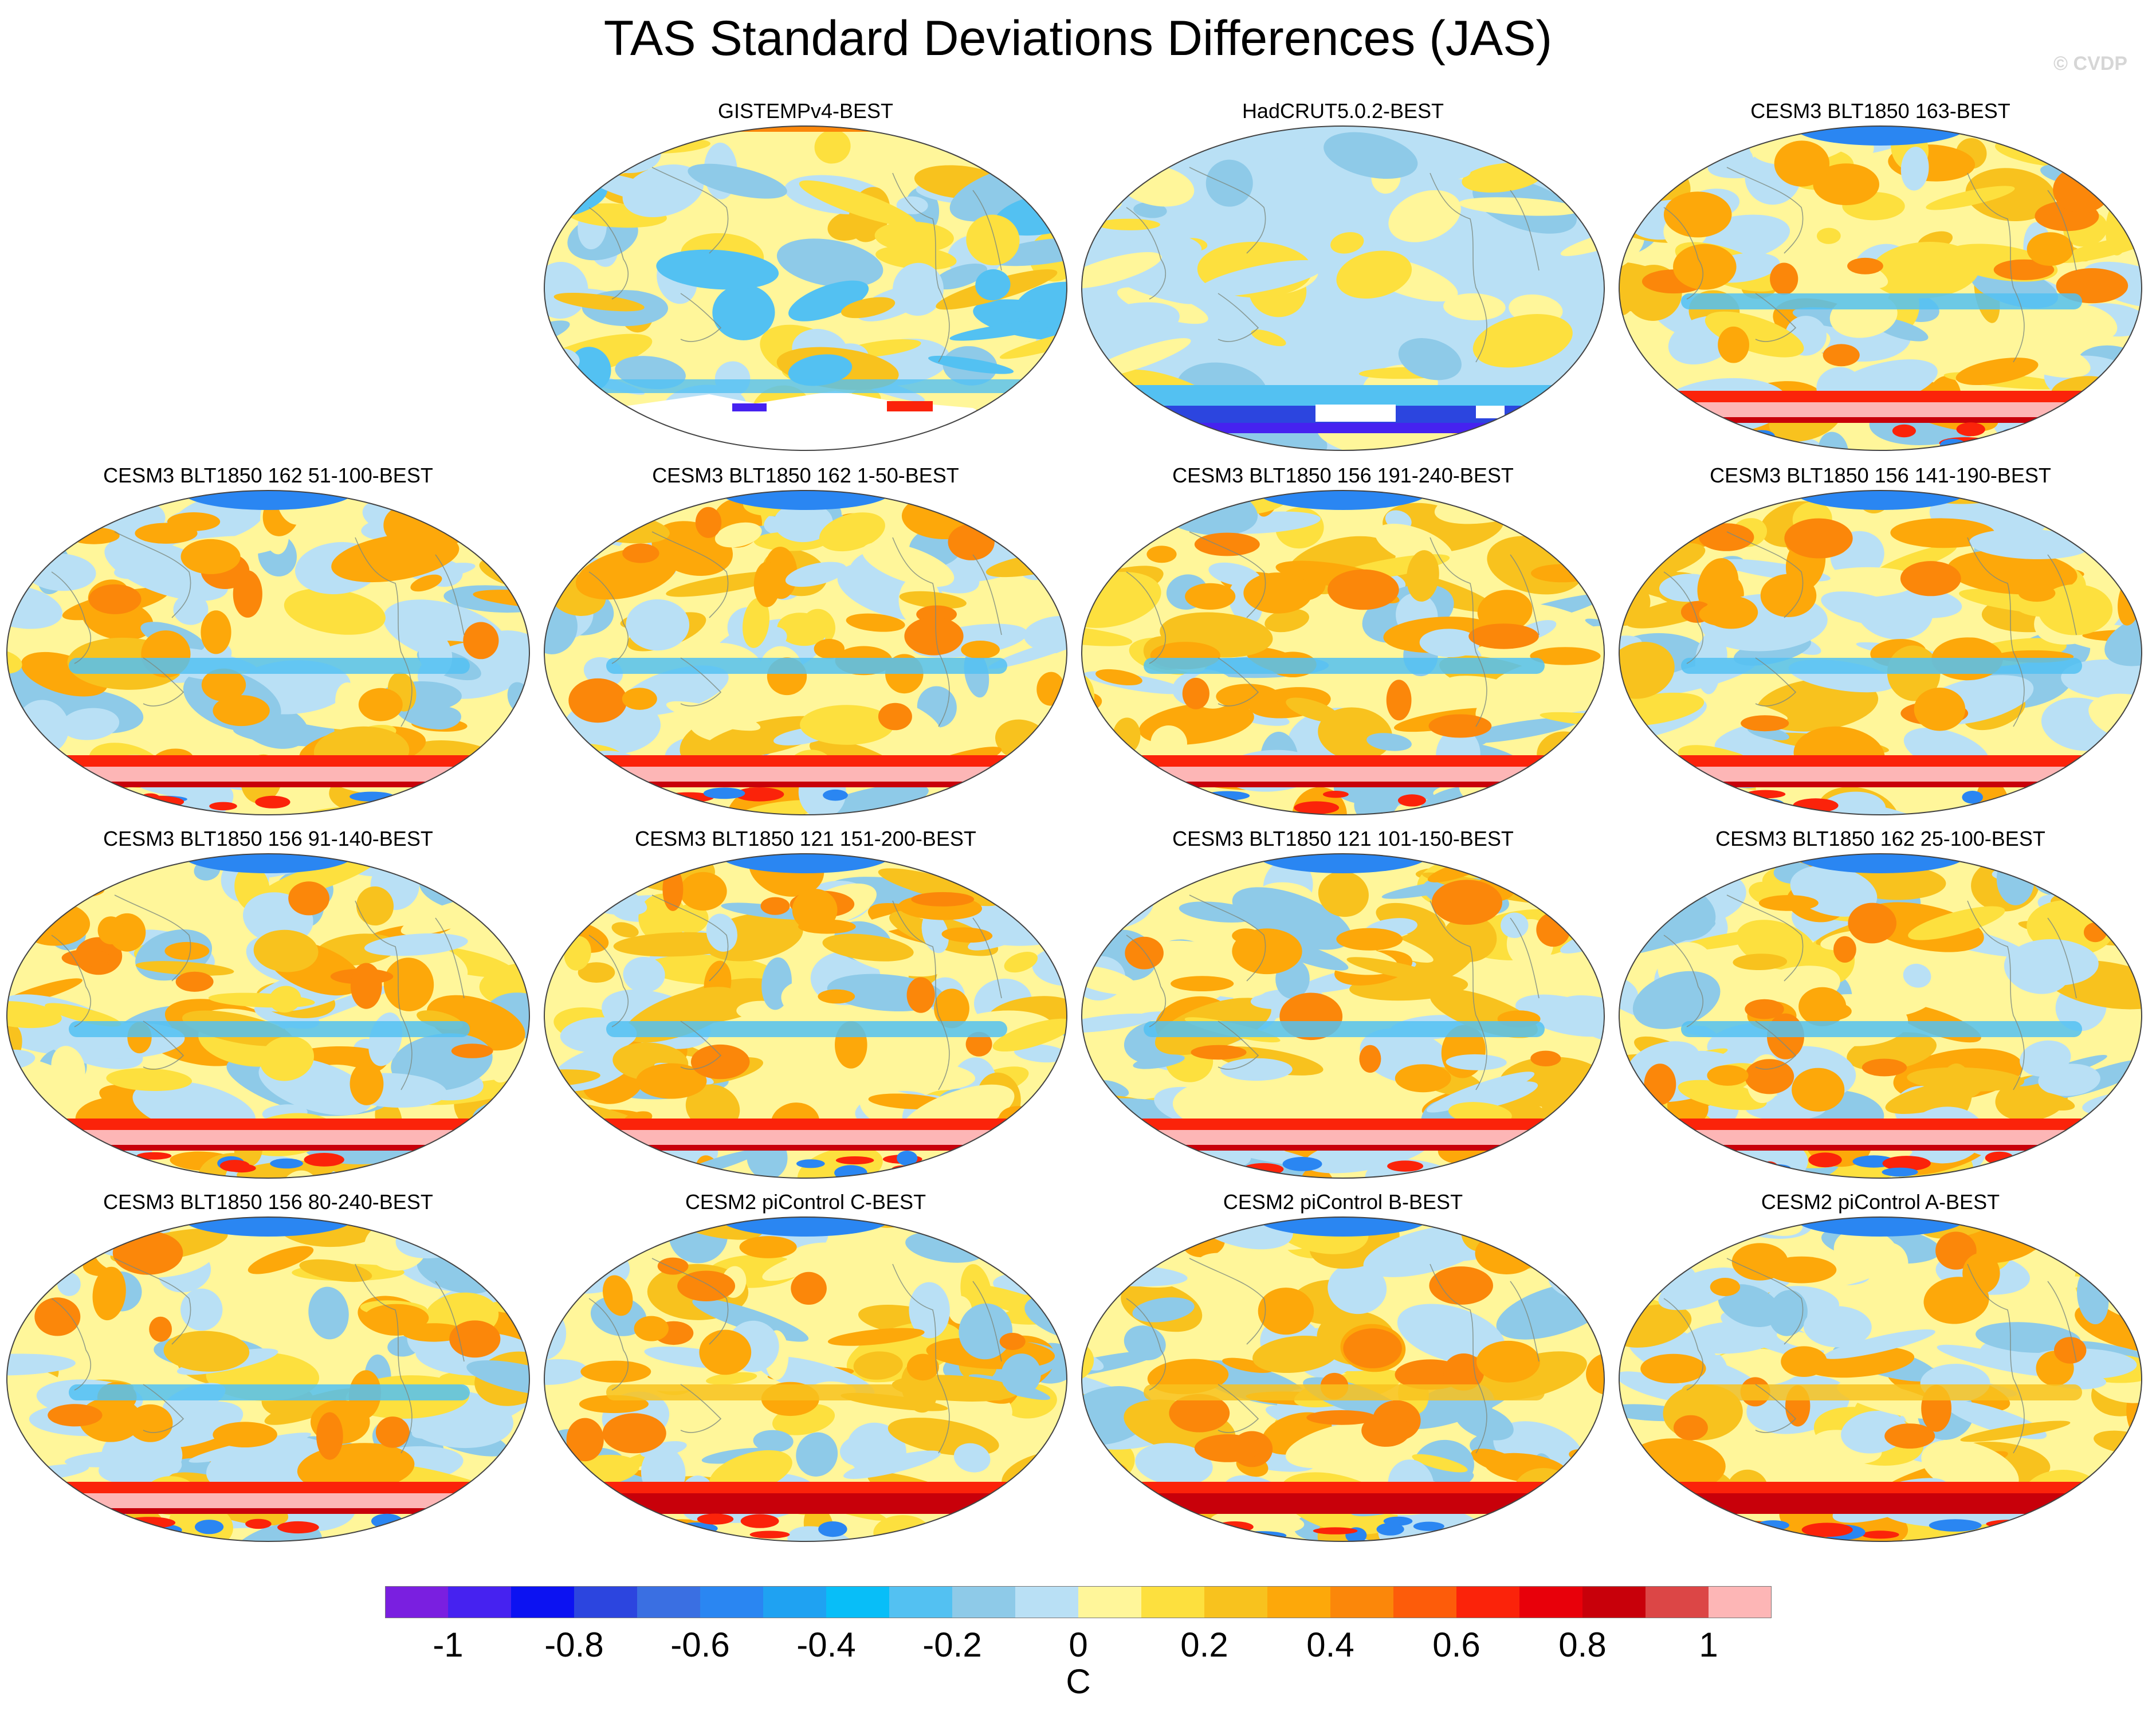  Describe the element at coordinates (805, 1202) in the screenshot. I see `panel-title: CESM2 piControl C-BEST` at that location.